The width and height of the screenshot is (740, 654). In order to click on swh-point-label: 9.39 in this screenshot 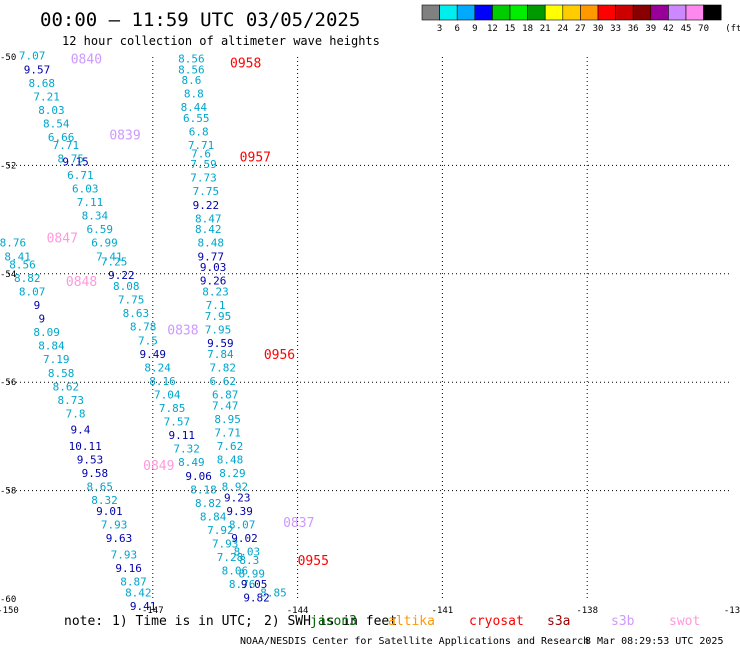, I will do `click(239, 511)`.